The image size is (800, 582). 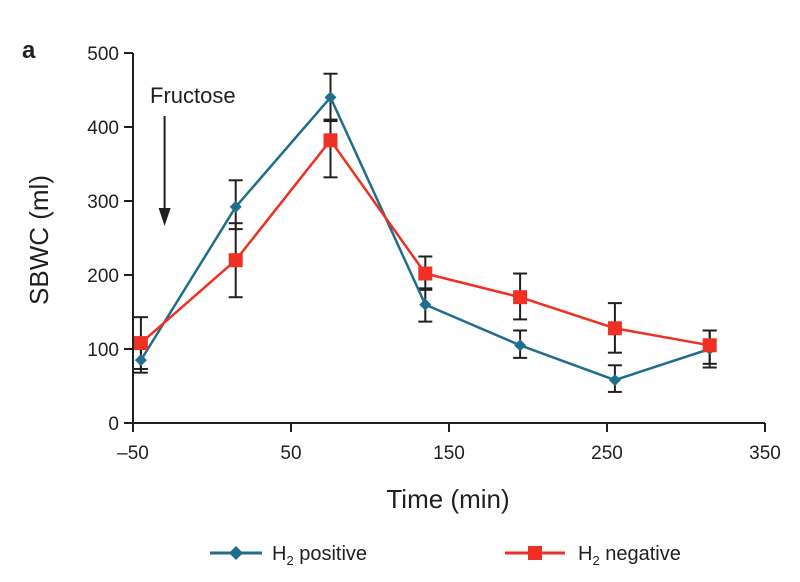 What do you see at coordinates (607, 453) in the screenshot?
I see `x-tick-label: 250` at bounding box center [607, 453].